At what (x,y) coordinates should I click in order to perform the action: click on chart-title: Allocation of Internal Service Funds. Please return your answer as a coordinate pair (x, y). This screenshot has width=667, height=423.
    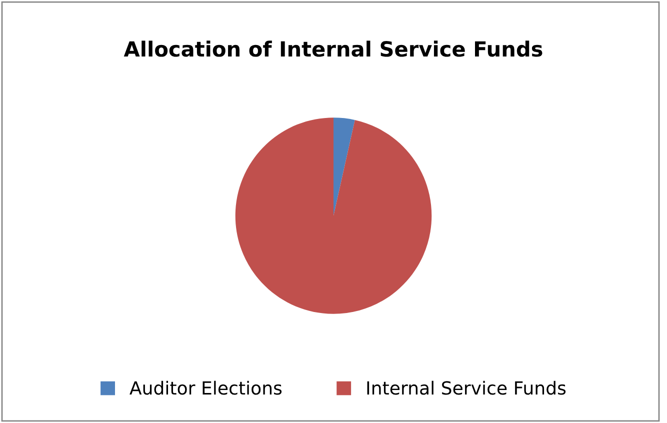
    Looking at the image, I should click on (333, 48).